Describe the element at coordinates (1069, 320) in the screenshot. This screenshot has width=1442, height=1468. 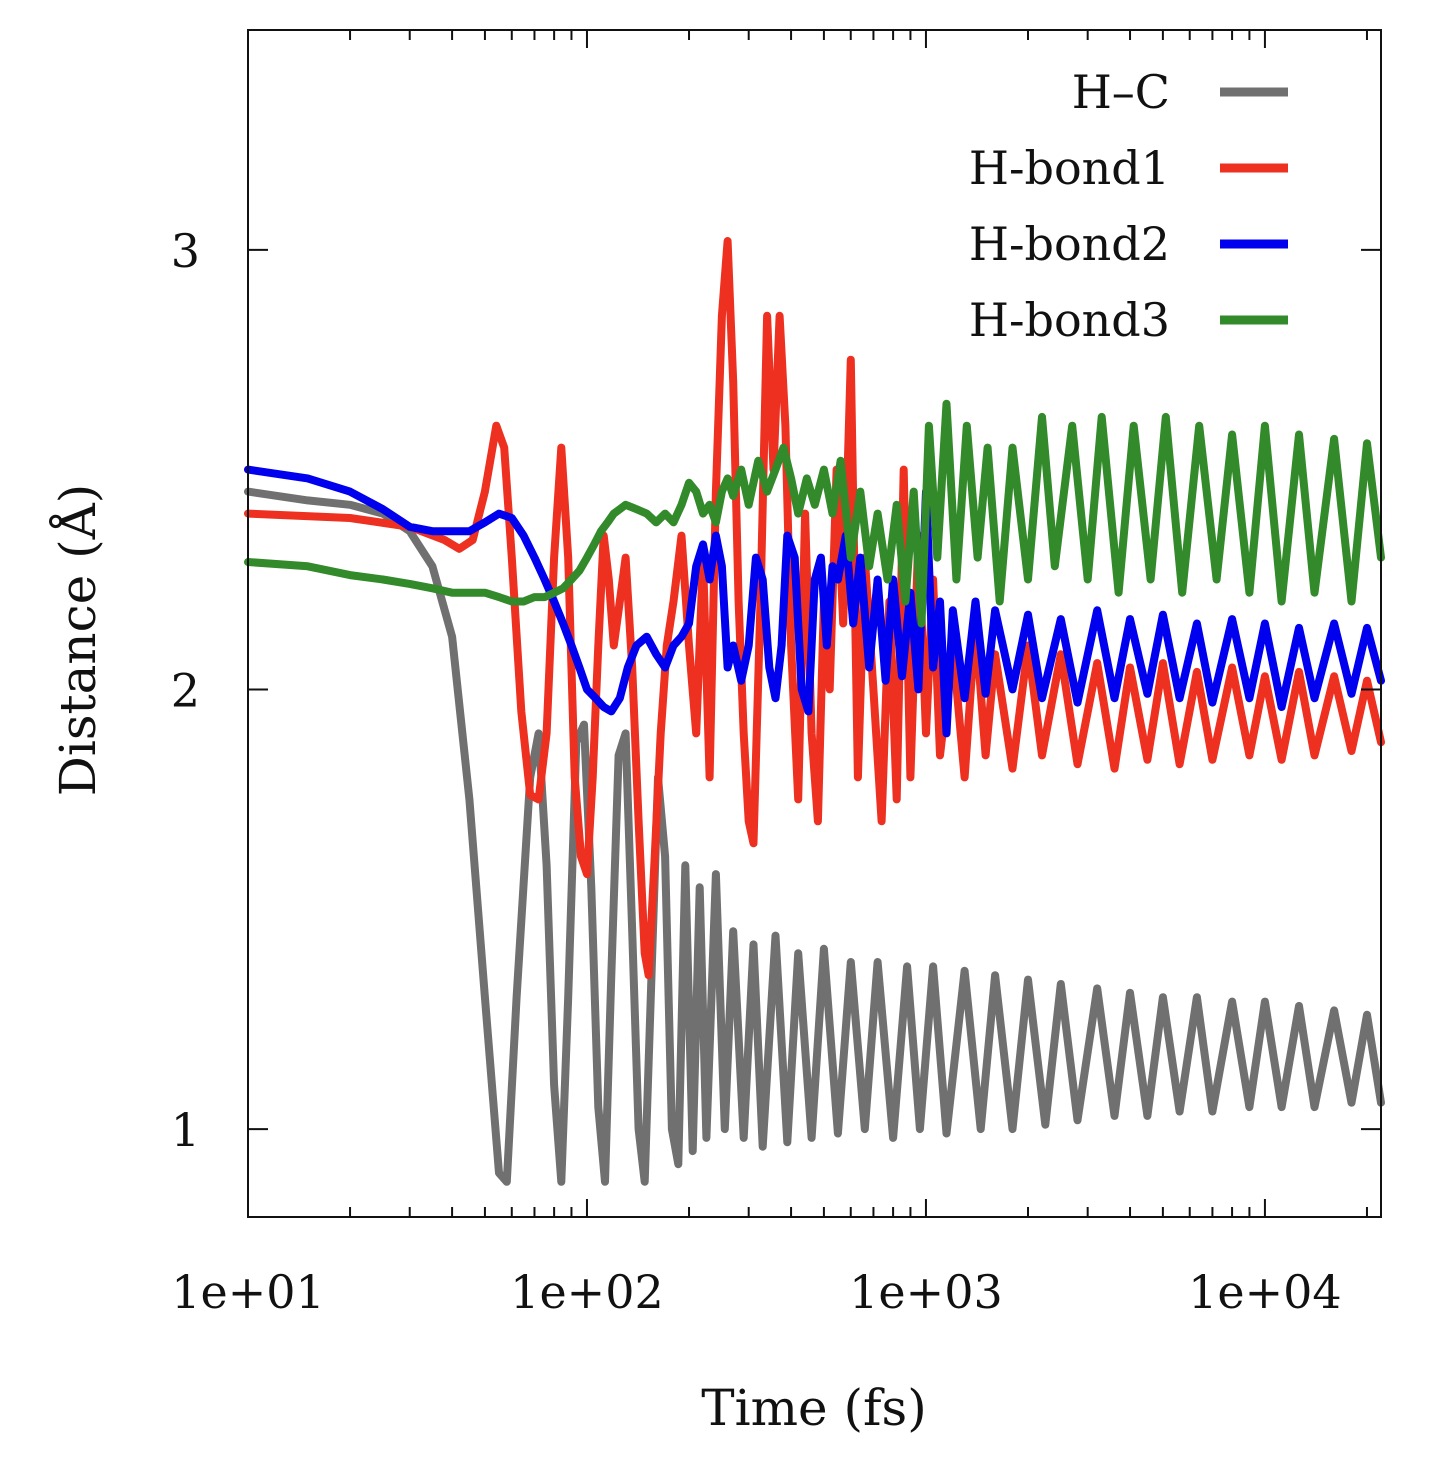
I see `legend-label-4: H-bond3` at that location.